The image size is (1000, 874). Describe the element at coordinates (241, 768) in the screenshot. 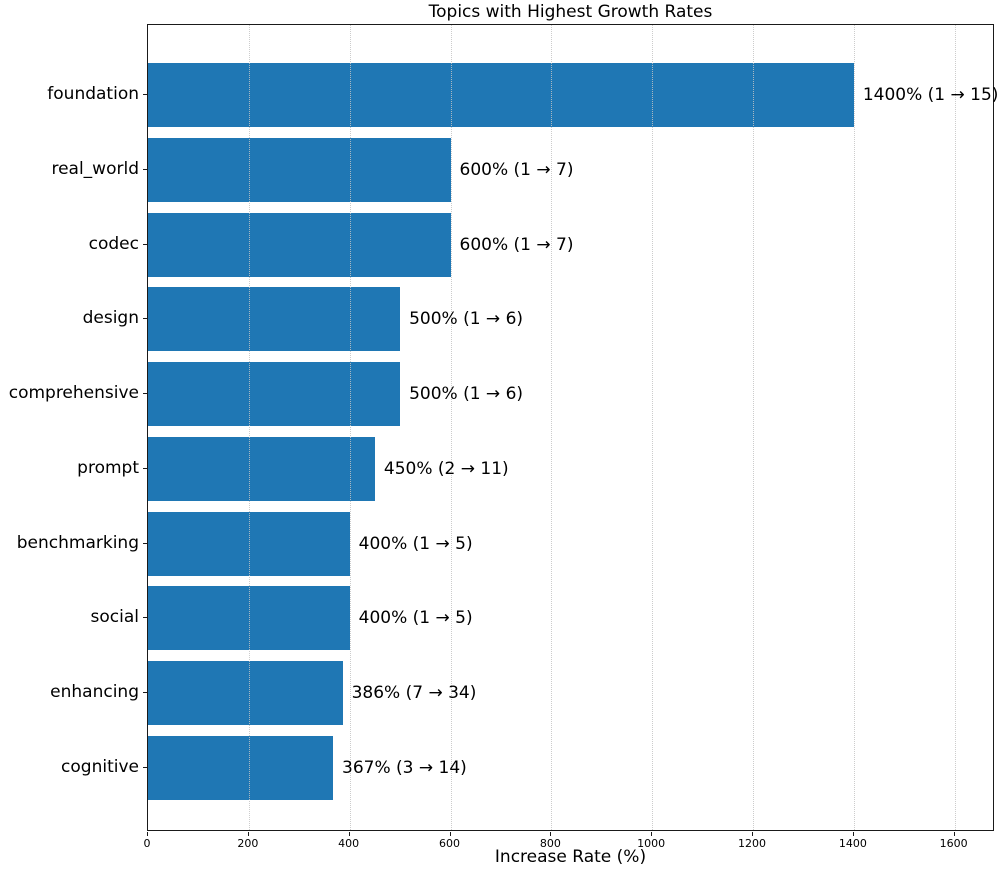

I see `bar-cognitive` at that location.